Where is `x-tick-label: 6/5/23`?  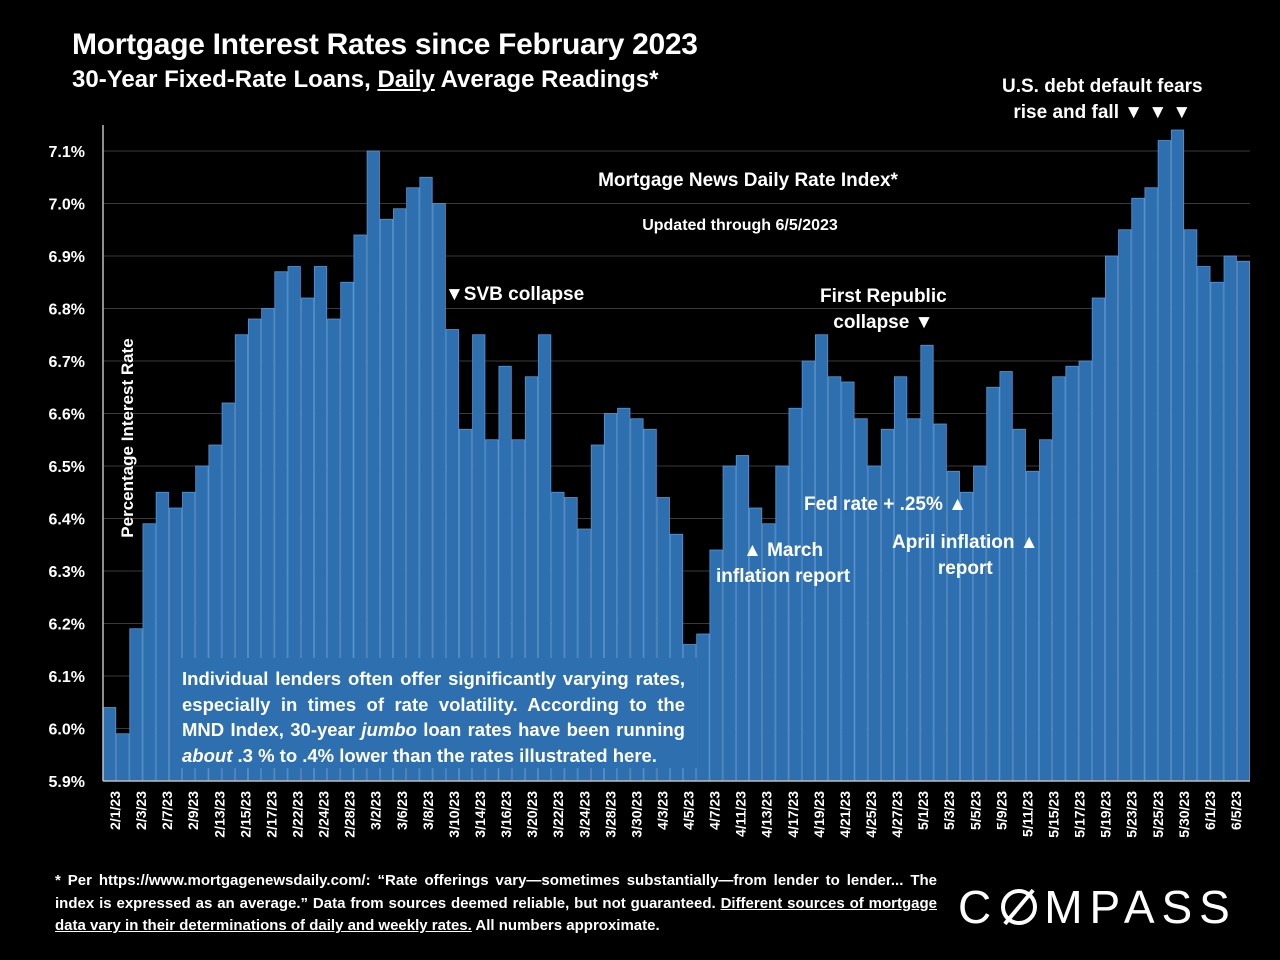 x-tick-label: 6/5/23 is located at coordinates (1236, 810).